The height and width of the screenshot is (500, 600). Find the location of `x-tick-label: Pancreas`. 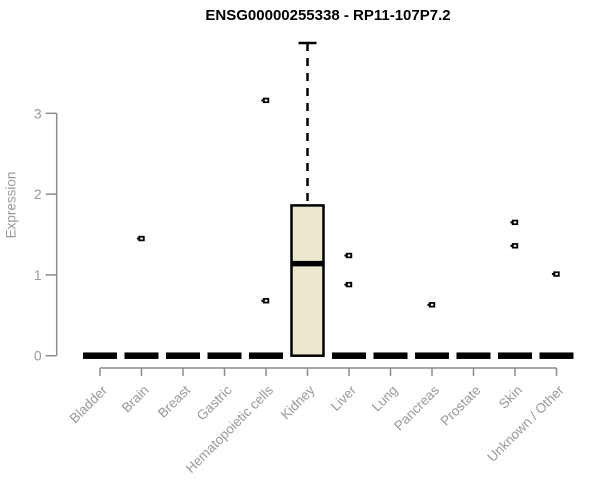

x-tick-label: Pancreas is located at coordinates (416, 407).